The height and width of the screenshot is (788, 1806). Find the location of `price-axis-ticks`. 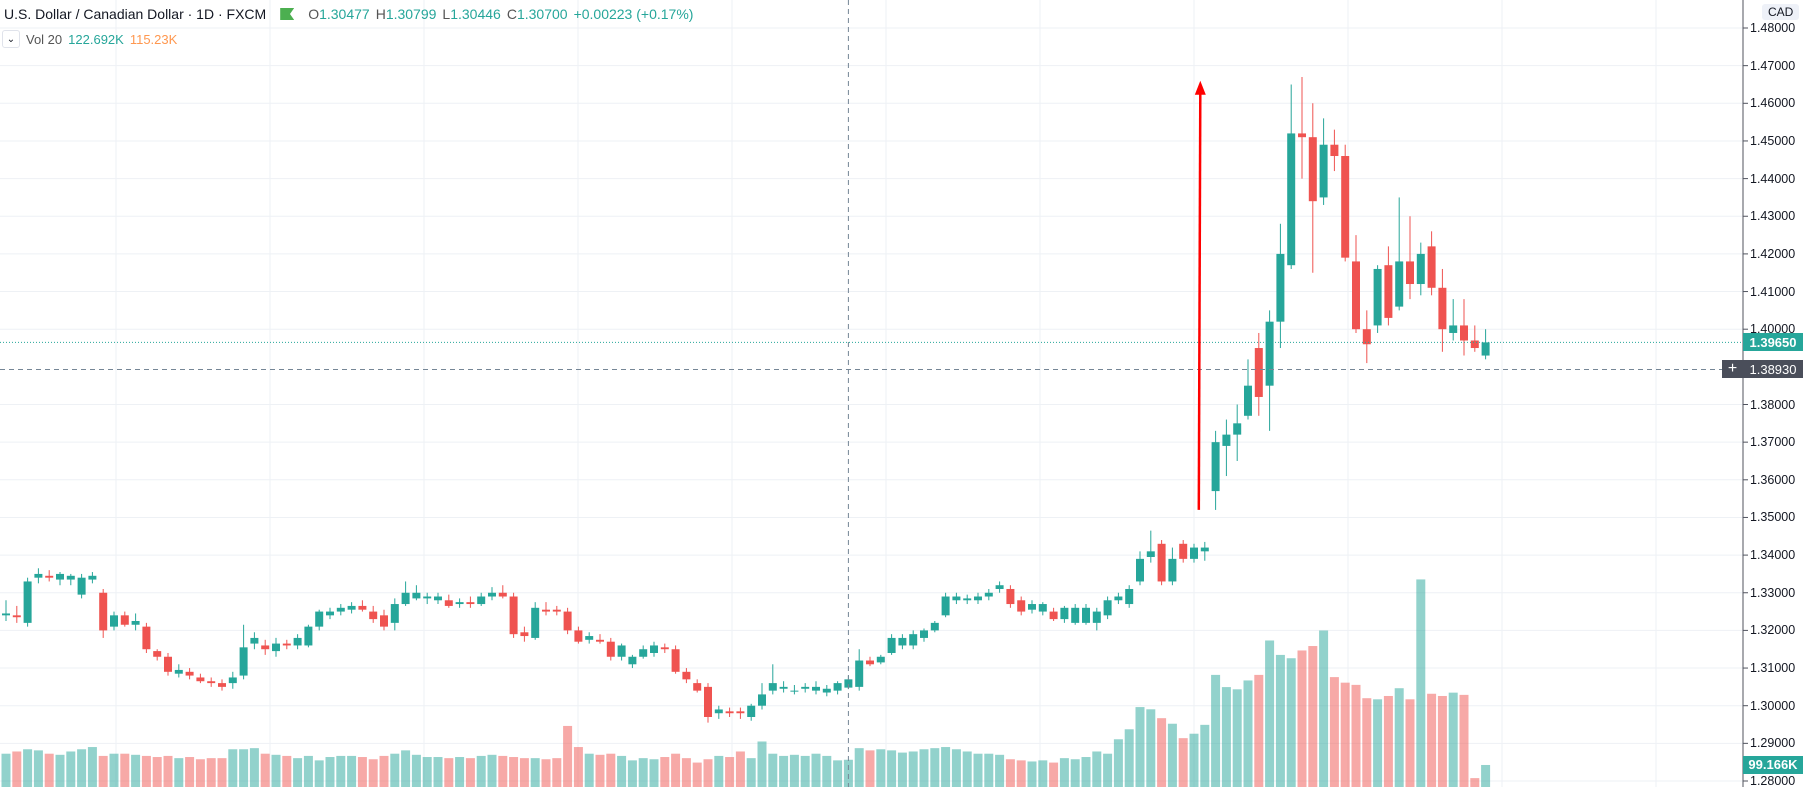

price-axis-ticks is located at coordinates (1745, 404).